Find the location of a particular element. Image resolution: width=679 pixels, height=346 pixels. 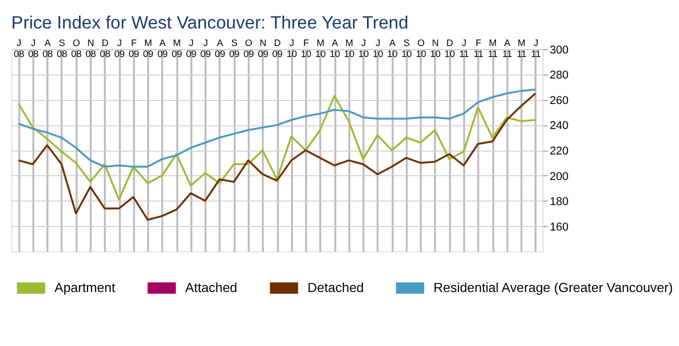

x-tick-label: O 08 is located at coordinates (76, 48).